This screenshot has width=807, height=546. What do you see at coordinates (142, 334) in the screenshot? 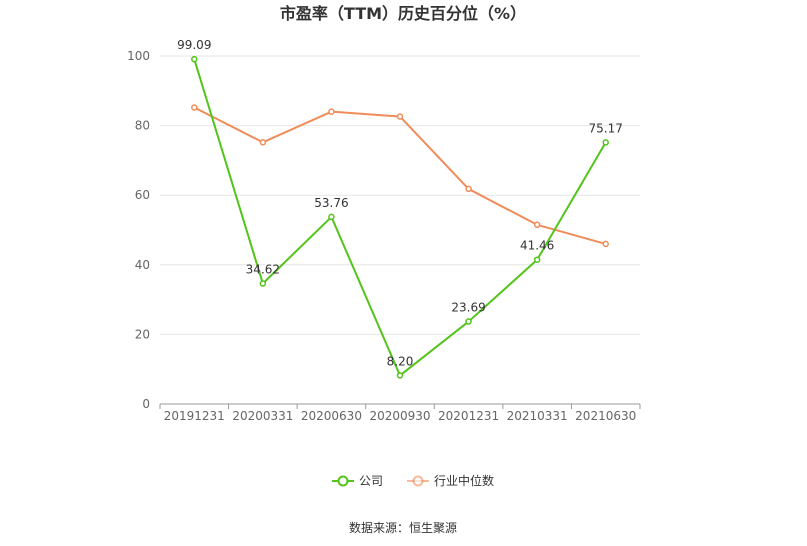
I see `y-tick-label: 20` at bounding box center [142, 334].